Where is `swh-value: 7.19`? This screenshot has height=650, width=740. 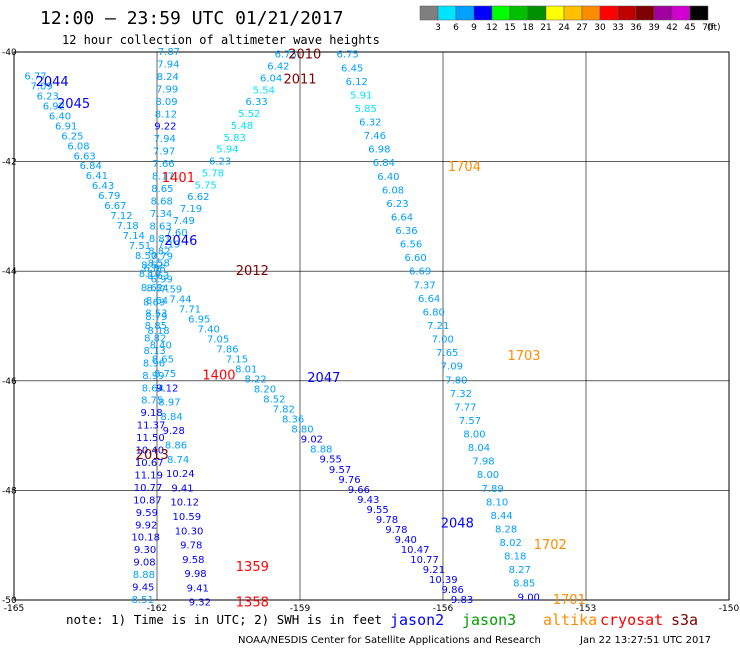
swh-value: 7.19 is located at coordinates (169, 245).